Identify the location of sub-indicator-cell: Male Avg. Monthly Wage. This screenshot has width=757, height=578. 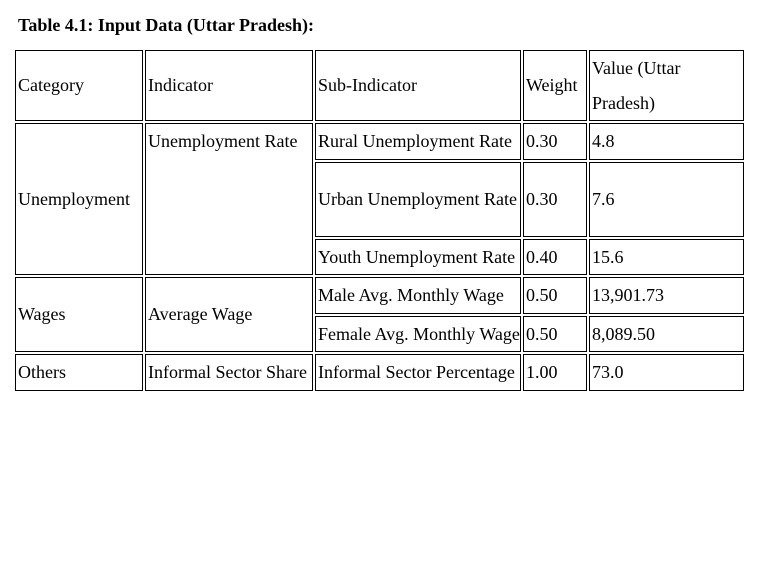
(418, 295).